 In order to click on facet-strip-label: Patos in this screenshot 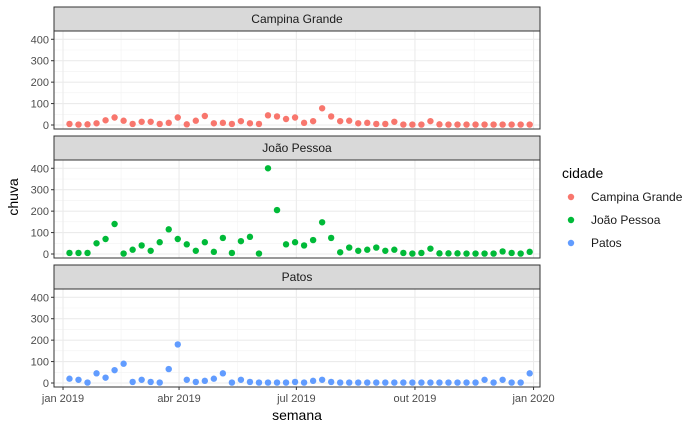, I will do `click(297, 277)`.